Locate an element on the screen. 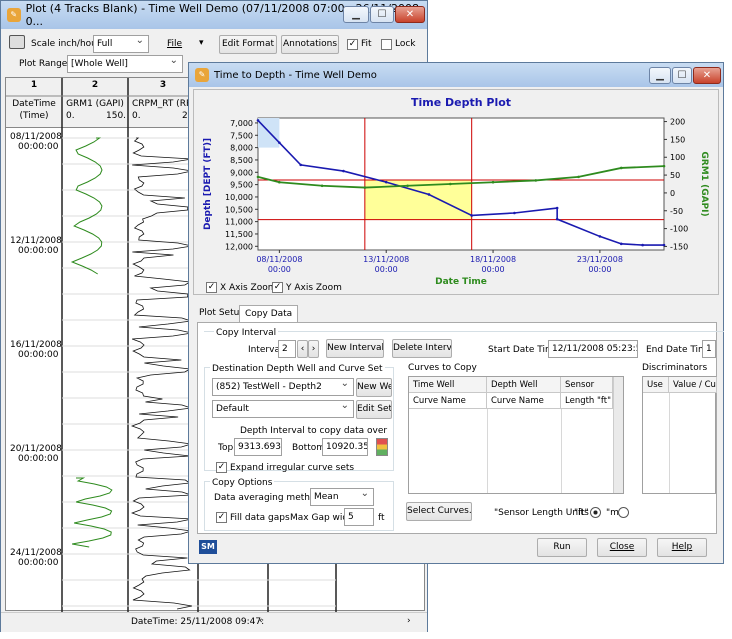  color-legend-icon is located at coordinates (382, 447).